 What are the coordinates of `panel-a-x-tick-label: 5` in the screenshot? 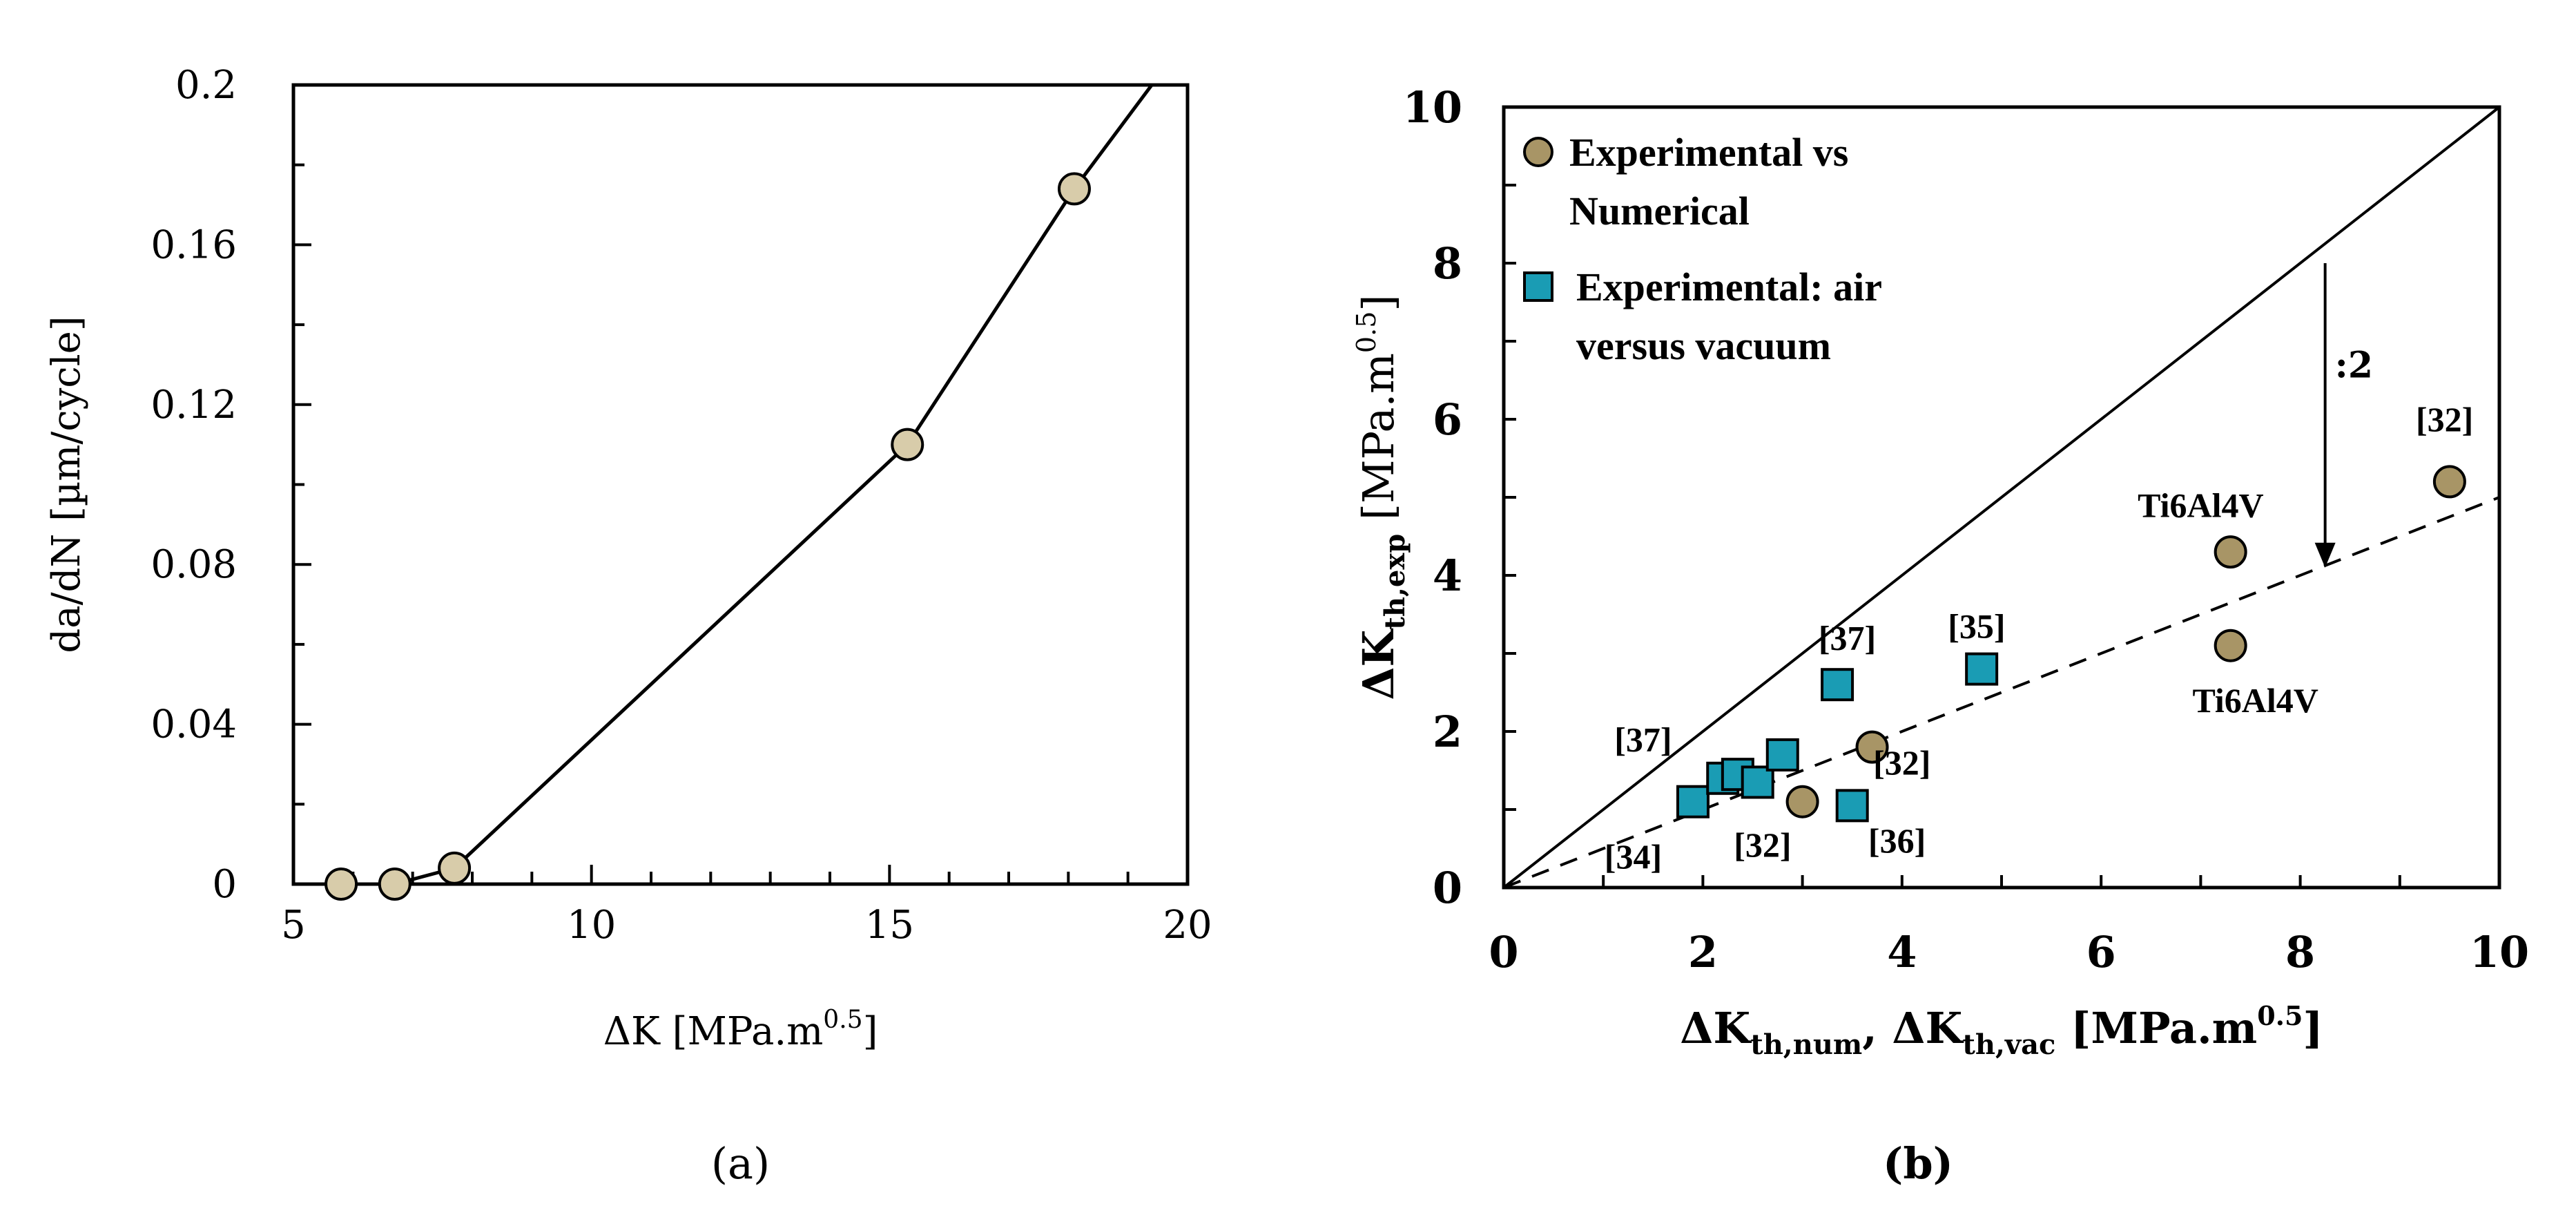 It's located at (294, 925).